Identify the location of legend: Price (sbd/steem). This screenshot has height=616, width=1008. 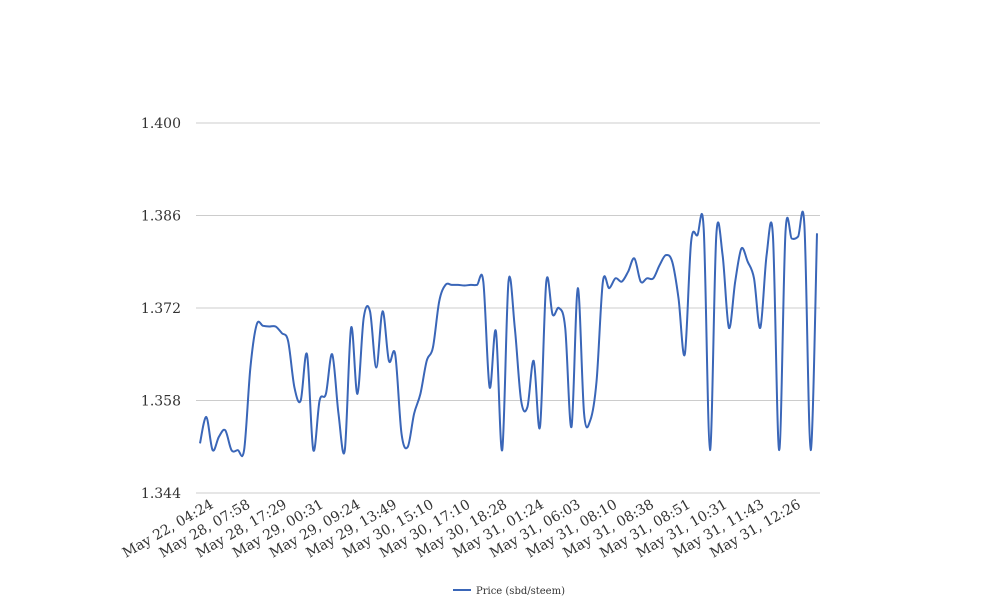
(509, 591).